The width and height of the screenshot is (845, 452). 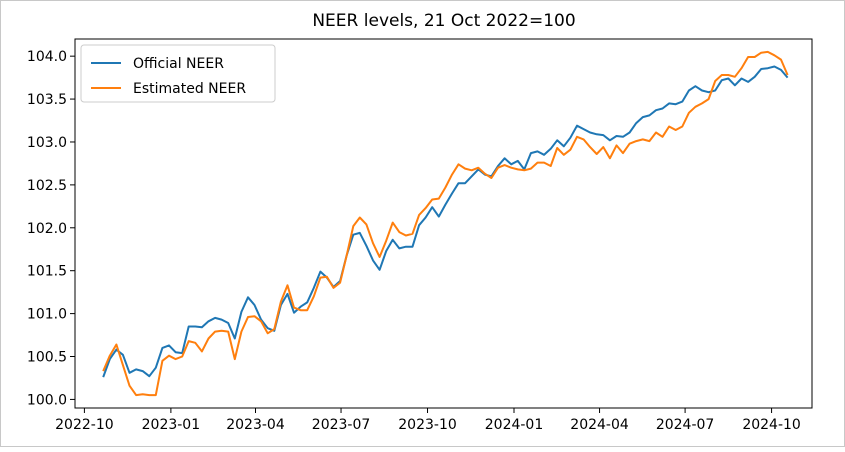 I want to click on y-tick-label: 100.5, so click(x=47, y=358).